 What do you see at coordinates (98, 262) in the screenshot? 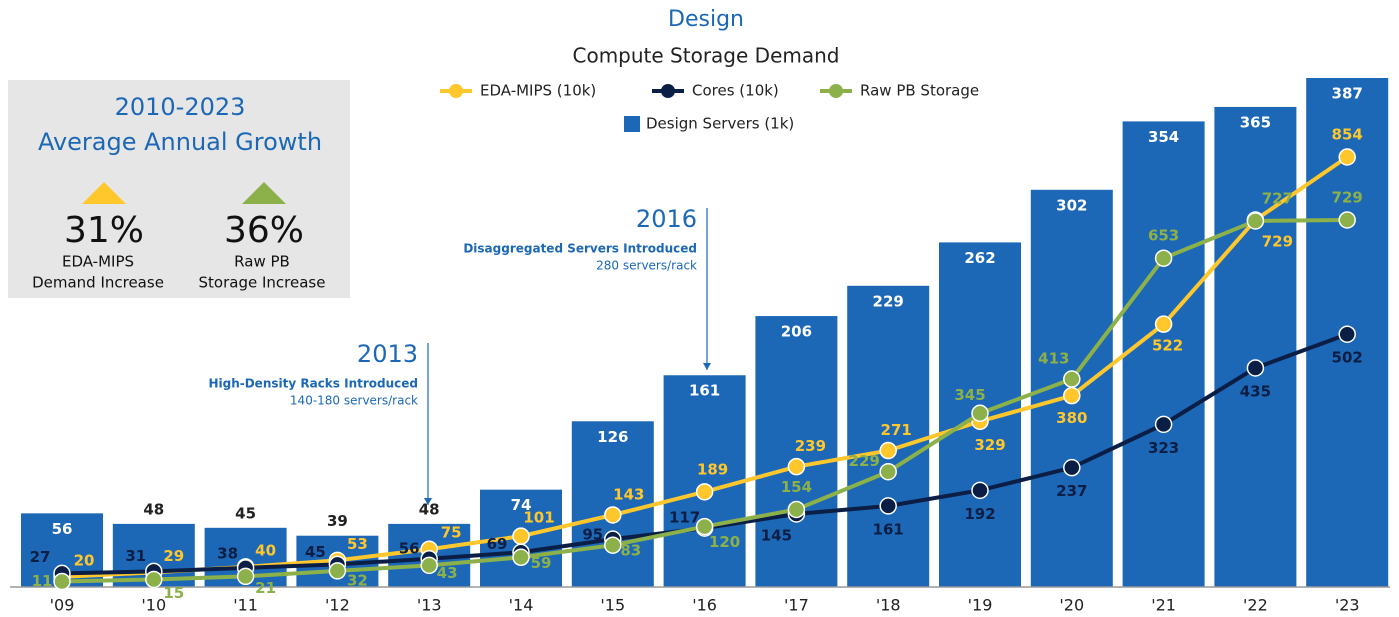
I see `growth-text: EDA-MIPS` at bounding box center [98, 262].